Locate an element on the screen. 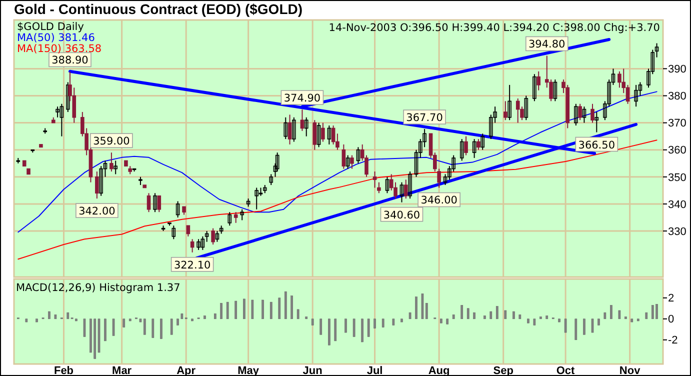 The height and width of the screenshot is (376, 691). annotation: 359.00 is located at coordinates (111, 142).